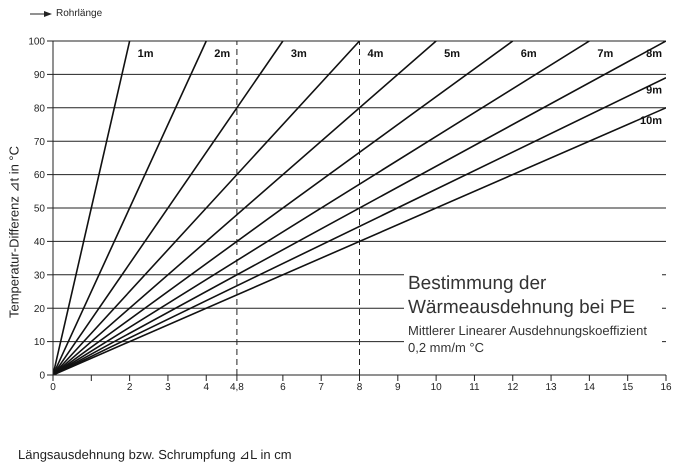 The height and width of the screenshot is (471, 674). Describe the element at coordinates (452, 54) in the screenshot. I see `series-label: 5m` at that location.